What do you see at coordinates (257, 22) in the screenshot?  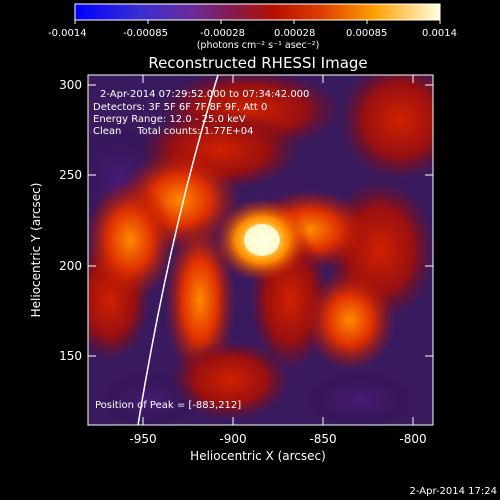 I see `colorbar-ticks` at bounding box center [257, 22].